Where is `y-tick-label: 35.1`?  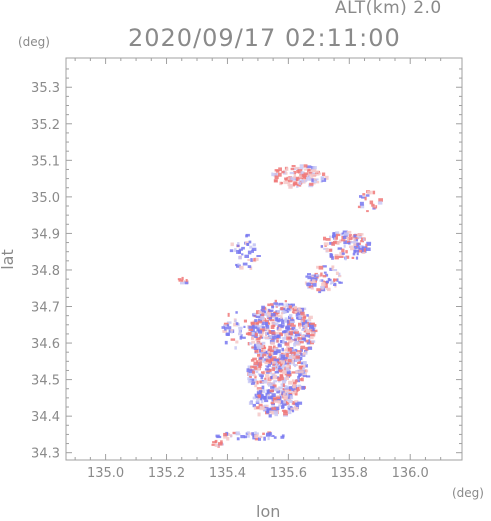 y-tick-label: 35.1 is located at coordinates (45, 161).